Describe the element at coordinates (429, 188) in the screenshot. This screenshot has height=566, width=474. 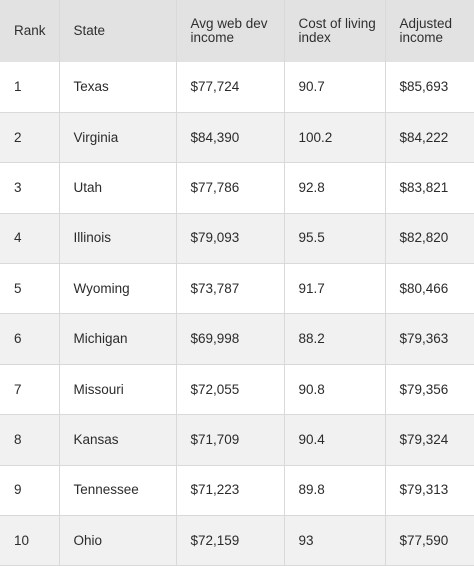
I see `adjusted-income-cell: $83,821` at that location.